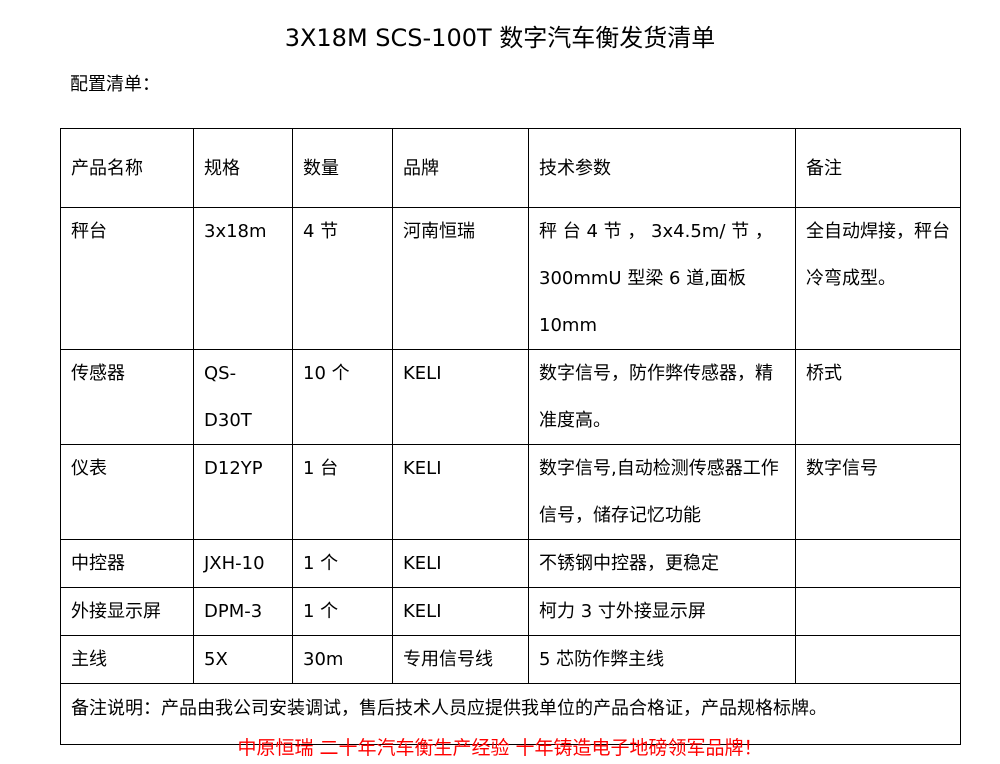 The height and width of the screenshot is (764, 1000). What do you see at coordinates (878, 397) in the screenshot?
I see `table-cell: 桥式` at bounding box center [878, 397].